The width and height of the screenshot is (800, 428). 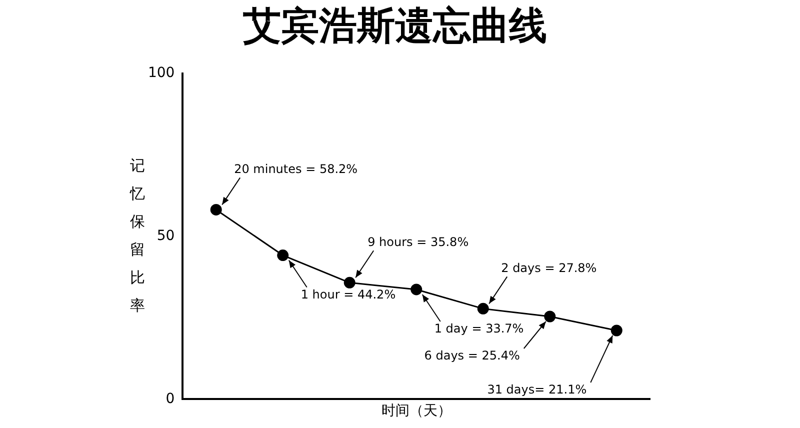 What do you see at coordinates (137, 235) in the screenshot?
I see `y-axis-title: 记忆保留比率` at bounding box center [137, 235].